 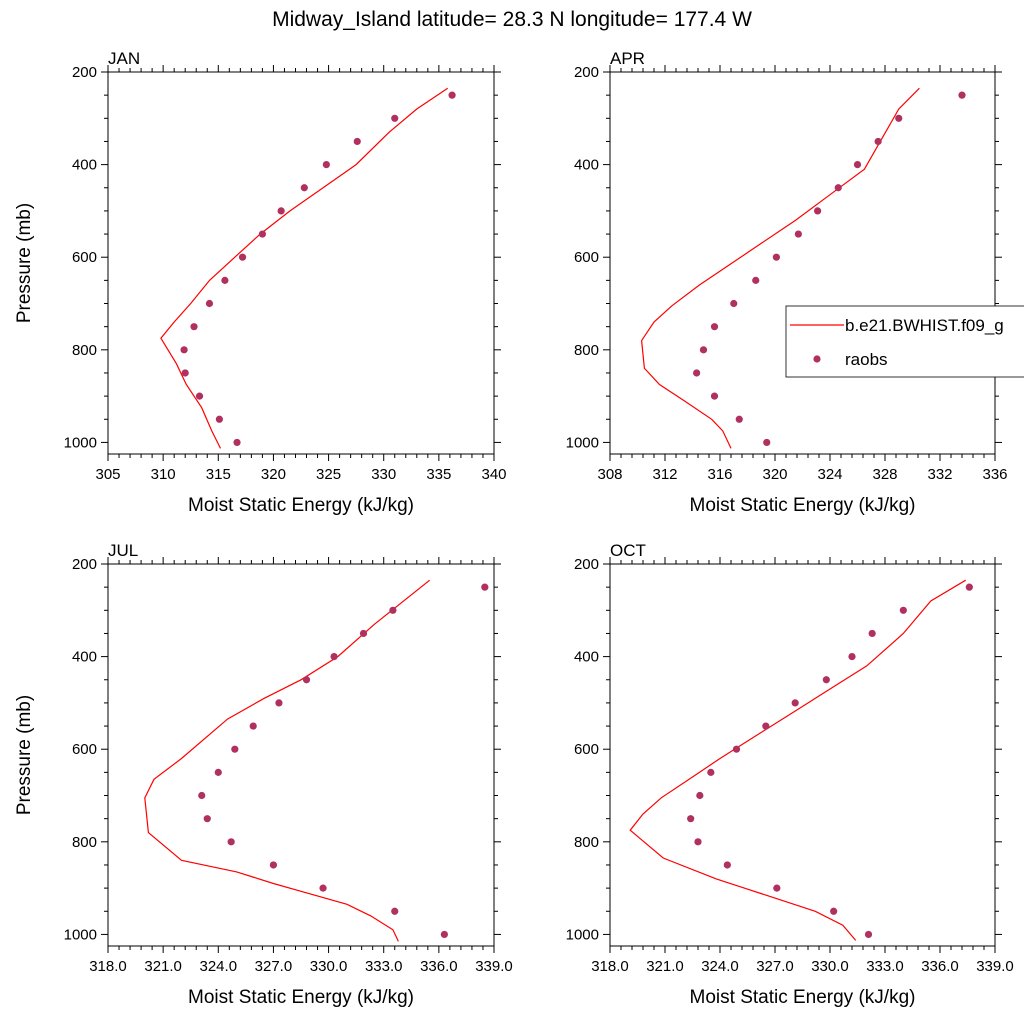 What do you see at coordinates (924, 325) in the screenshot?
I see `legend-label: b.e21.BWHIST.f09_g` at bounding box center [924, 325].